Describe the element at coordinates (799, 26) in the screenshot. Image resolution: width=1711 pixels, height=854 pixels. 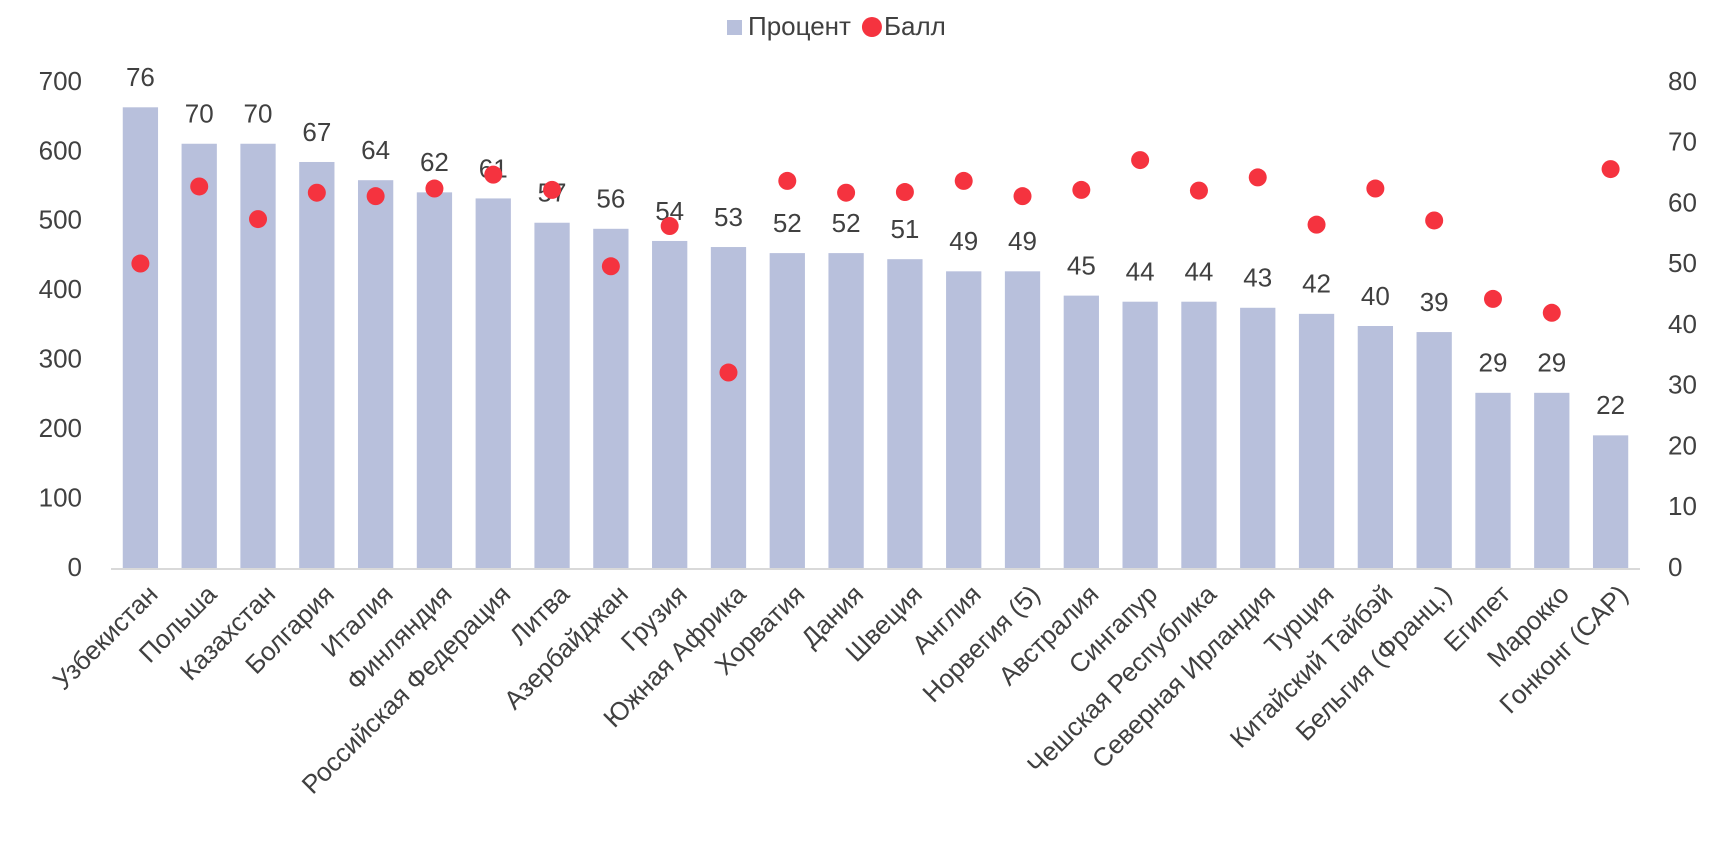
I see `legend-label: Процент` at that location.